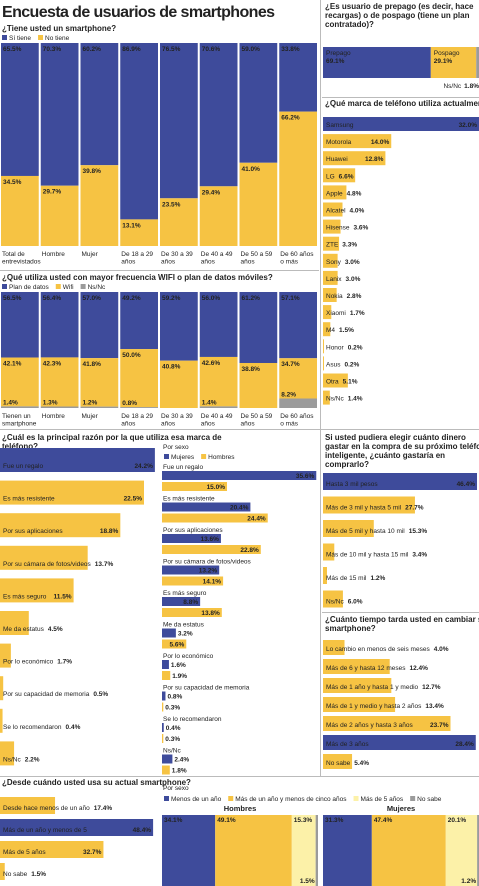 The width and height of the screenshot is (479, 886). I want to click on value-label: 2.2%, so click(32, 759).